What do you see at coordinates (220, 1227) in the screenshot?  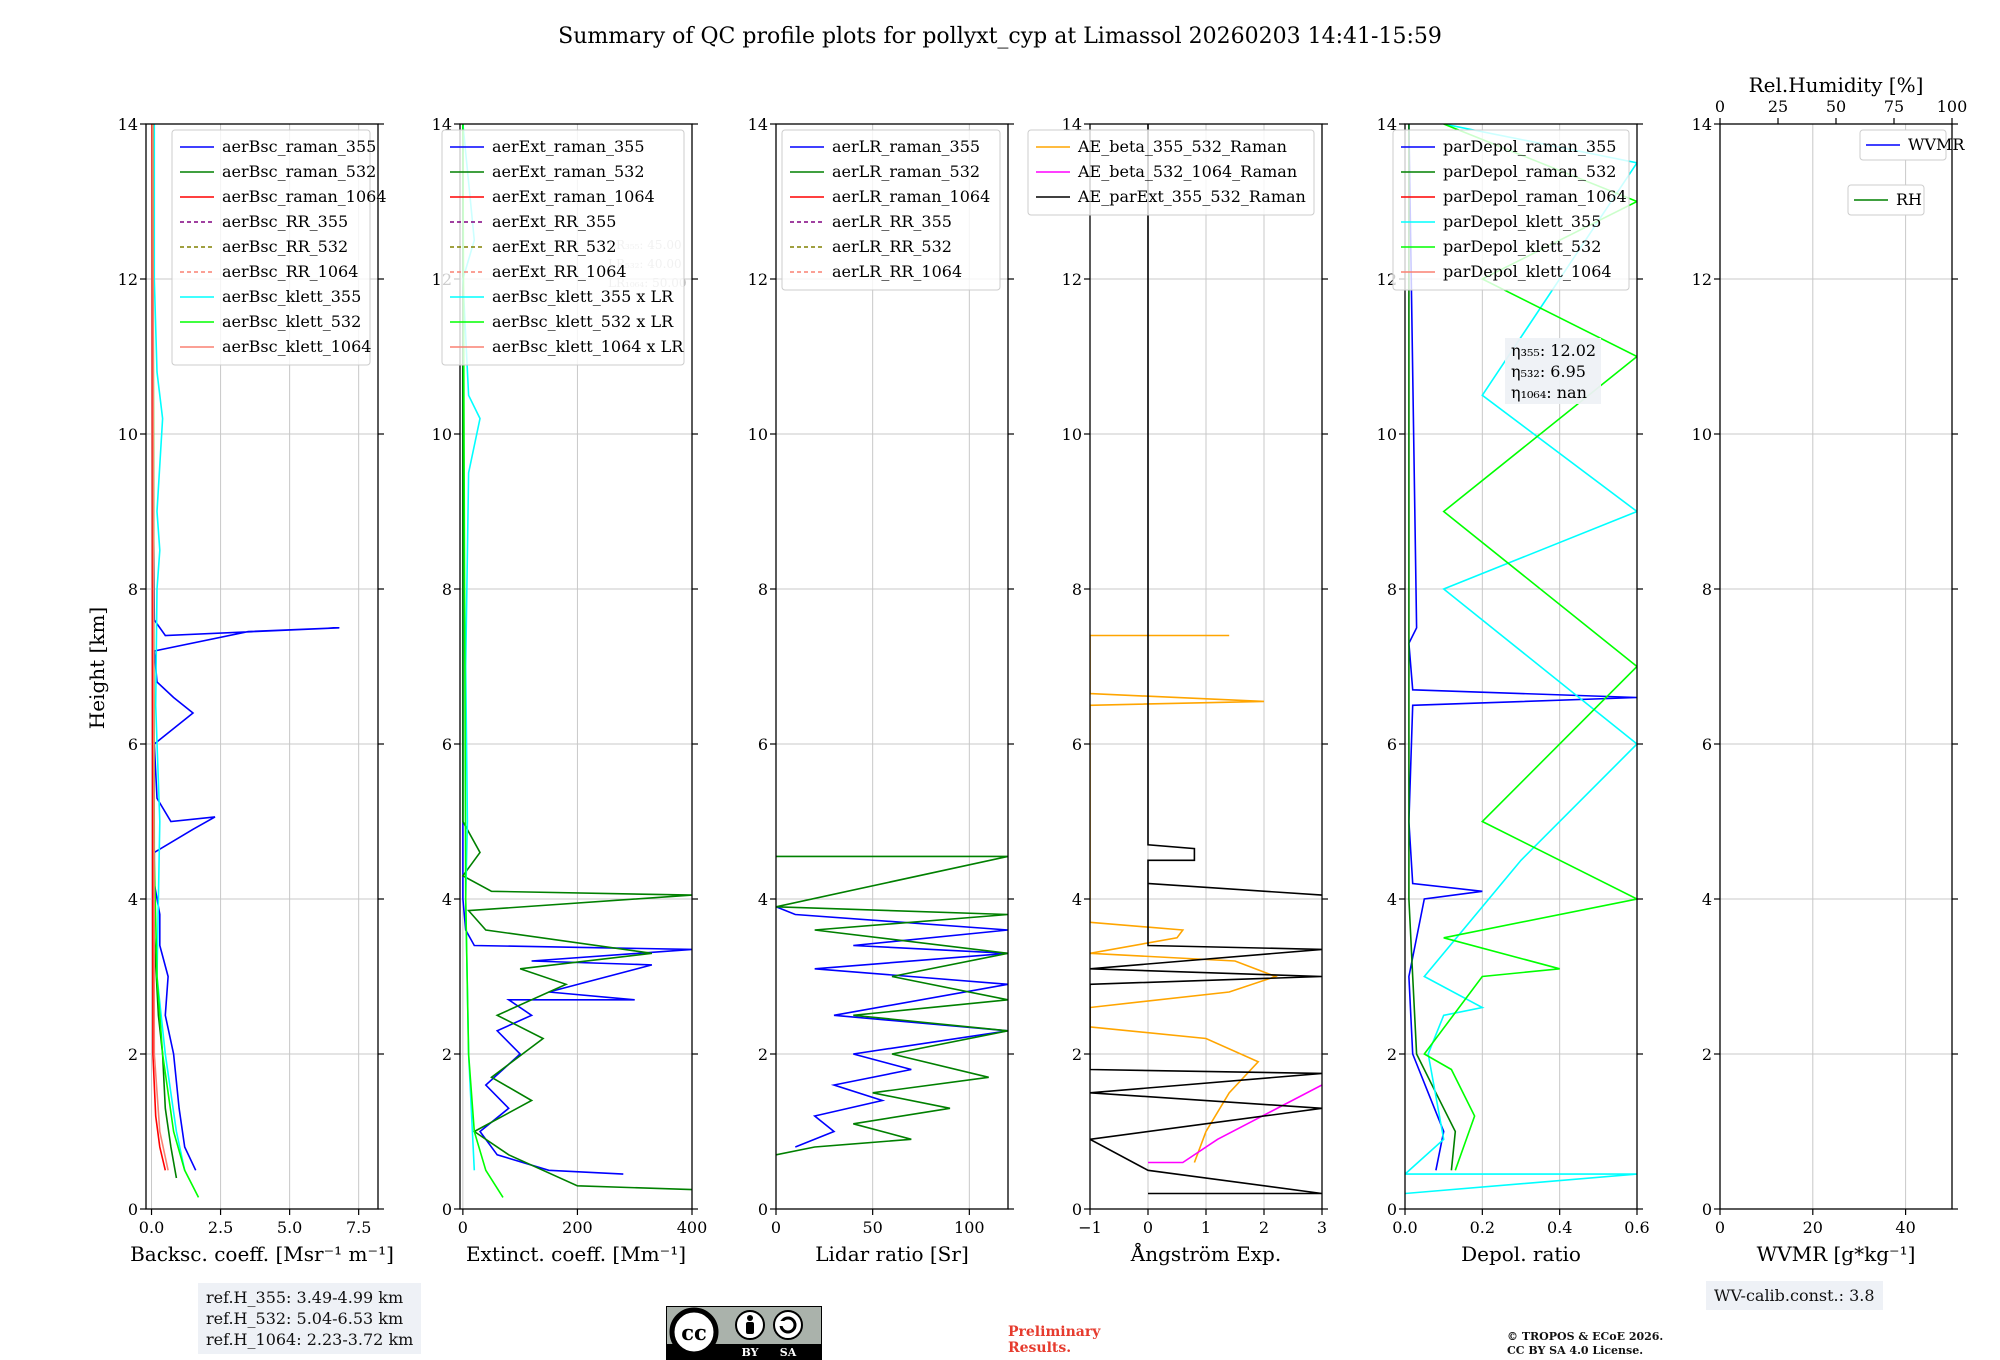 I see `x-tick-label: 2.5` at bounding box center [220, 1227].